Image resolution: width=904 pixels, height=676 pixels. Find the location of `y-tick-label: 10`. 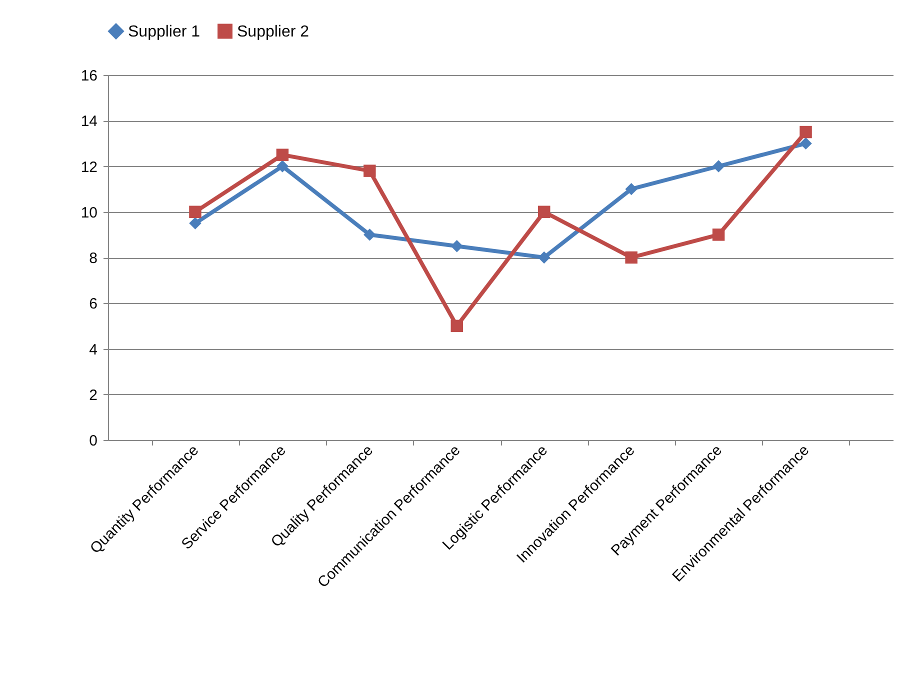

y-tick-label: 10 is located at coordinates (89, 213).